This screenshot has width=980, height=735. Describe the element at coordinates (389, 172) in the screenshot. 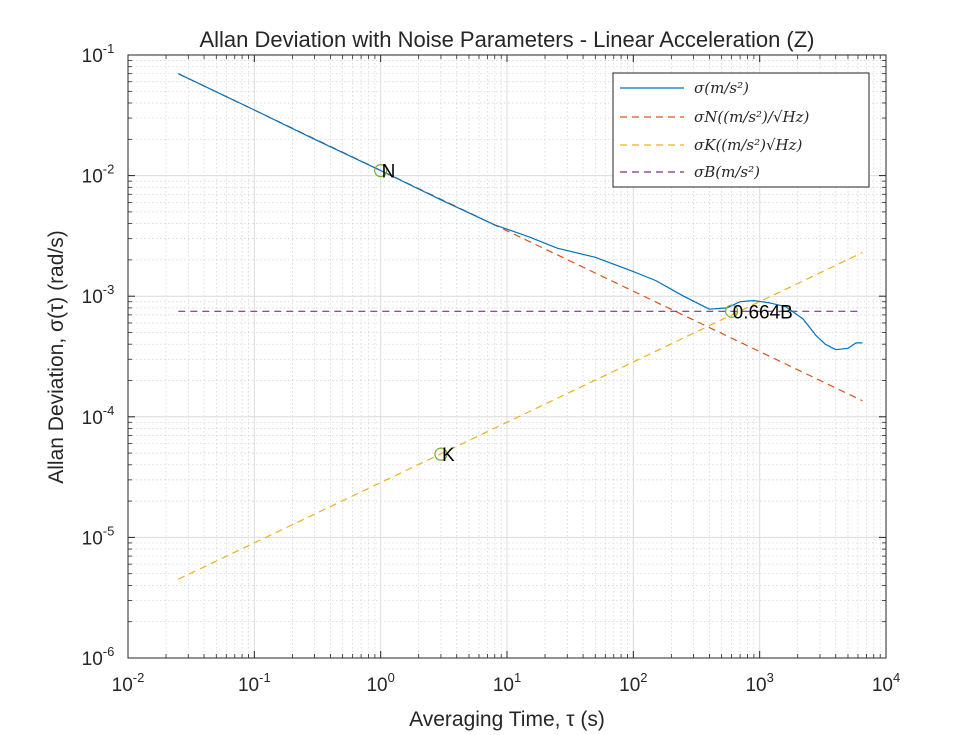

I see `marker-label: N` at that location.